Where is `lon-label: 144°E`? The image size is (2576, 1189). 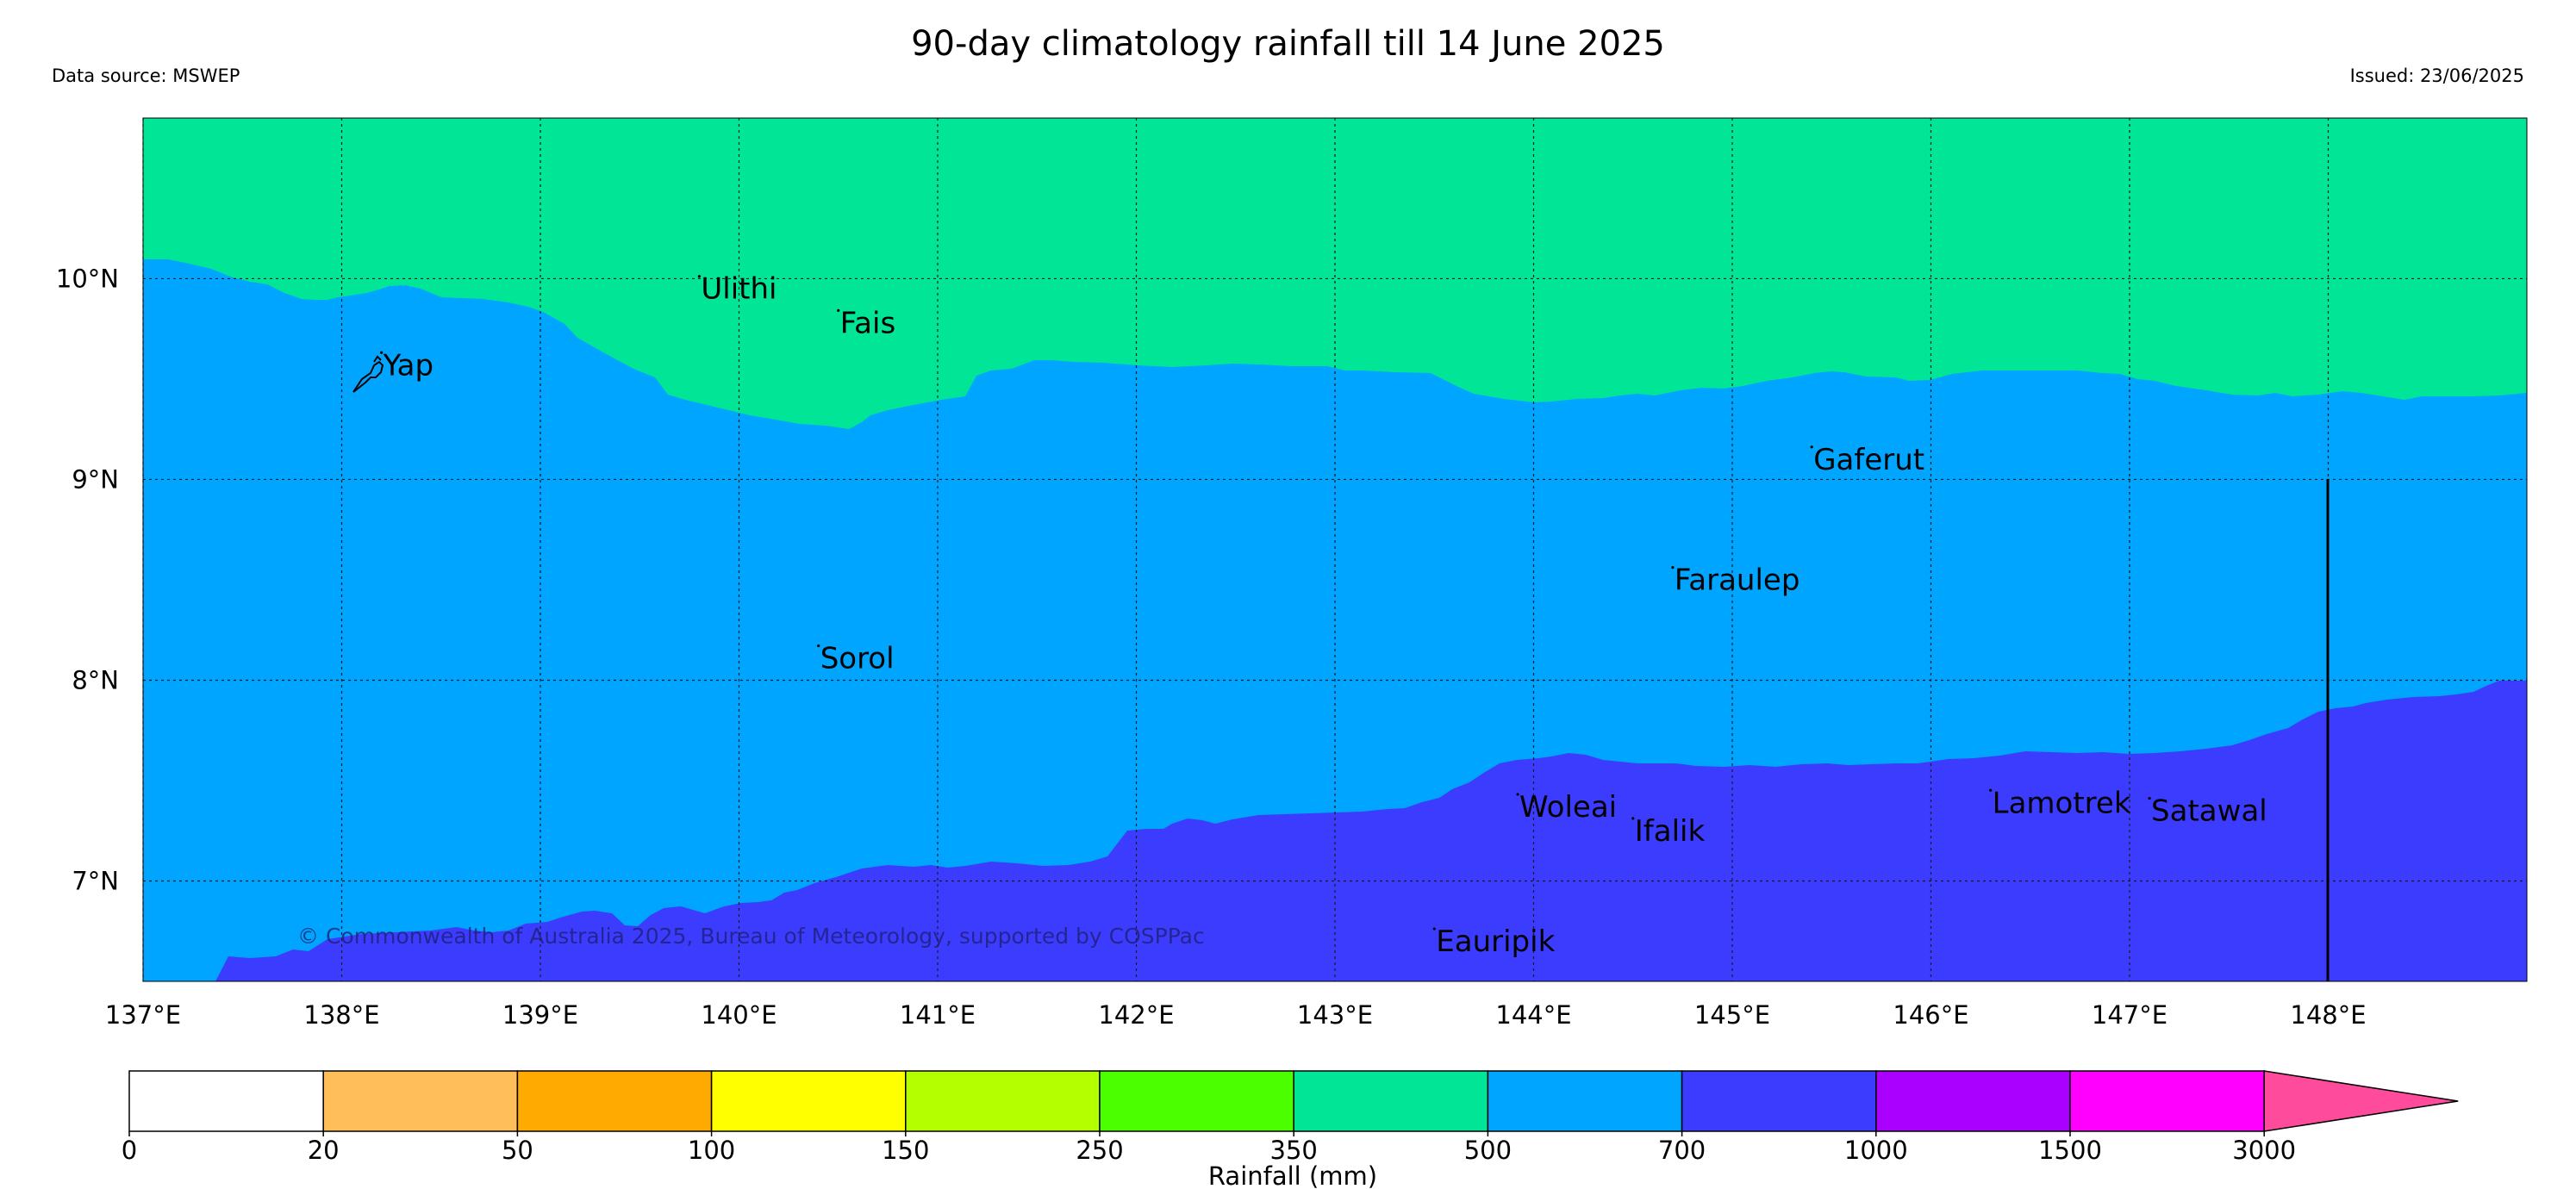 lon-label: 144°E is located at coordinates (1533, 1015).